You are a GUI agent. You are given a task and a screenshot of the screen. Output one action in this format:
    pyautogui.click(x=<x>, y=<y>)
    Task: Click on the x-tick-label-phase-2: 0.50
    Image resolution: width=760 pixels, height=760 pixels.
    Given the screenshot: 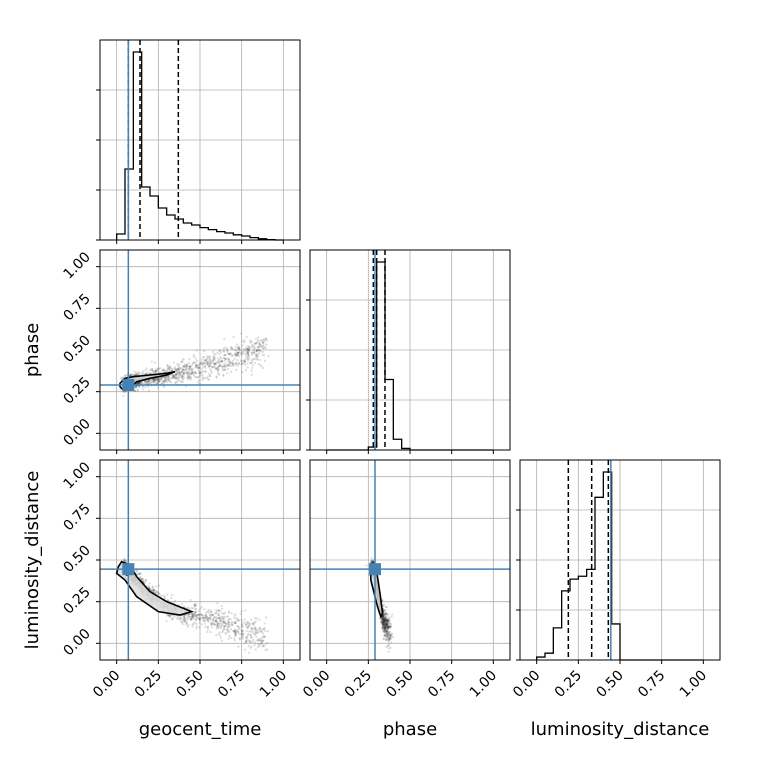 What is the action you would take?
    pyautogui.click(x=399, y=684)
    